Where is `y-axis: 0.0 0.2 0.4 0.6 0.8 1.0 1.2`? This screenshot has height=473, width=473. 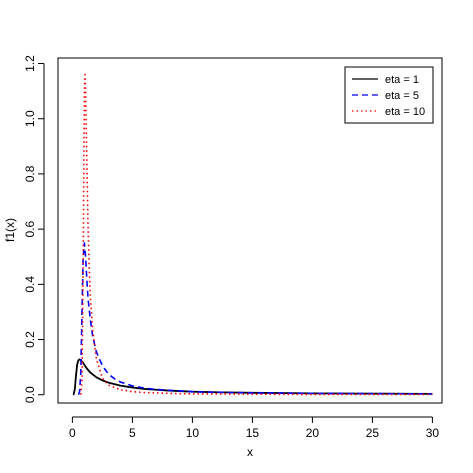
y-axis: 0.0 0.2 0.4 0.6 0.8 1.0 1.2 is located at coordinates (34, 229).